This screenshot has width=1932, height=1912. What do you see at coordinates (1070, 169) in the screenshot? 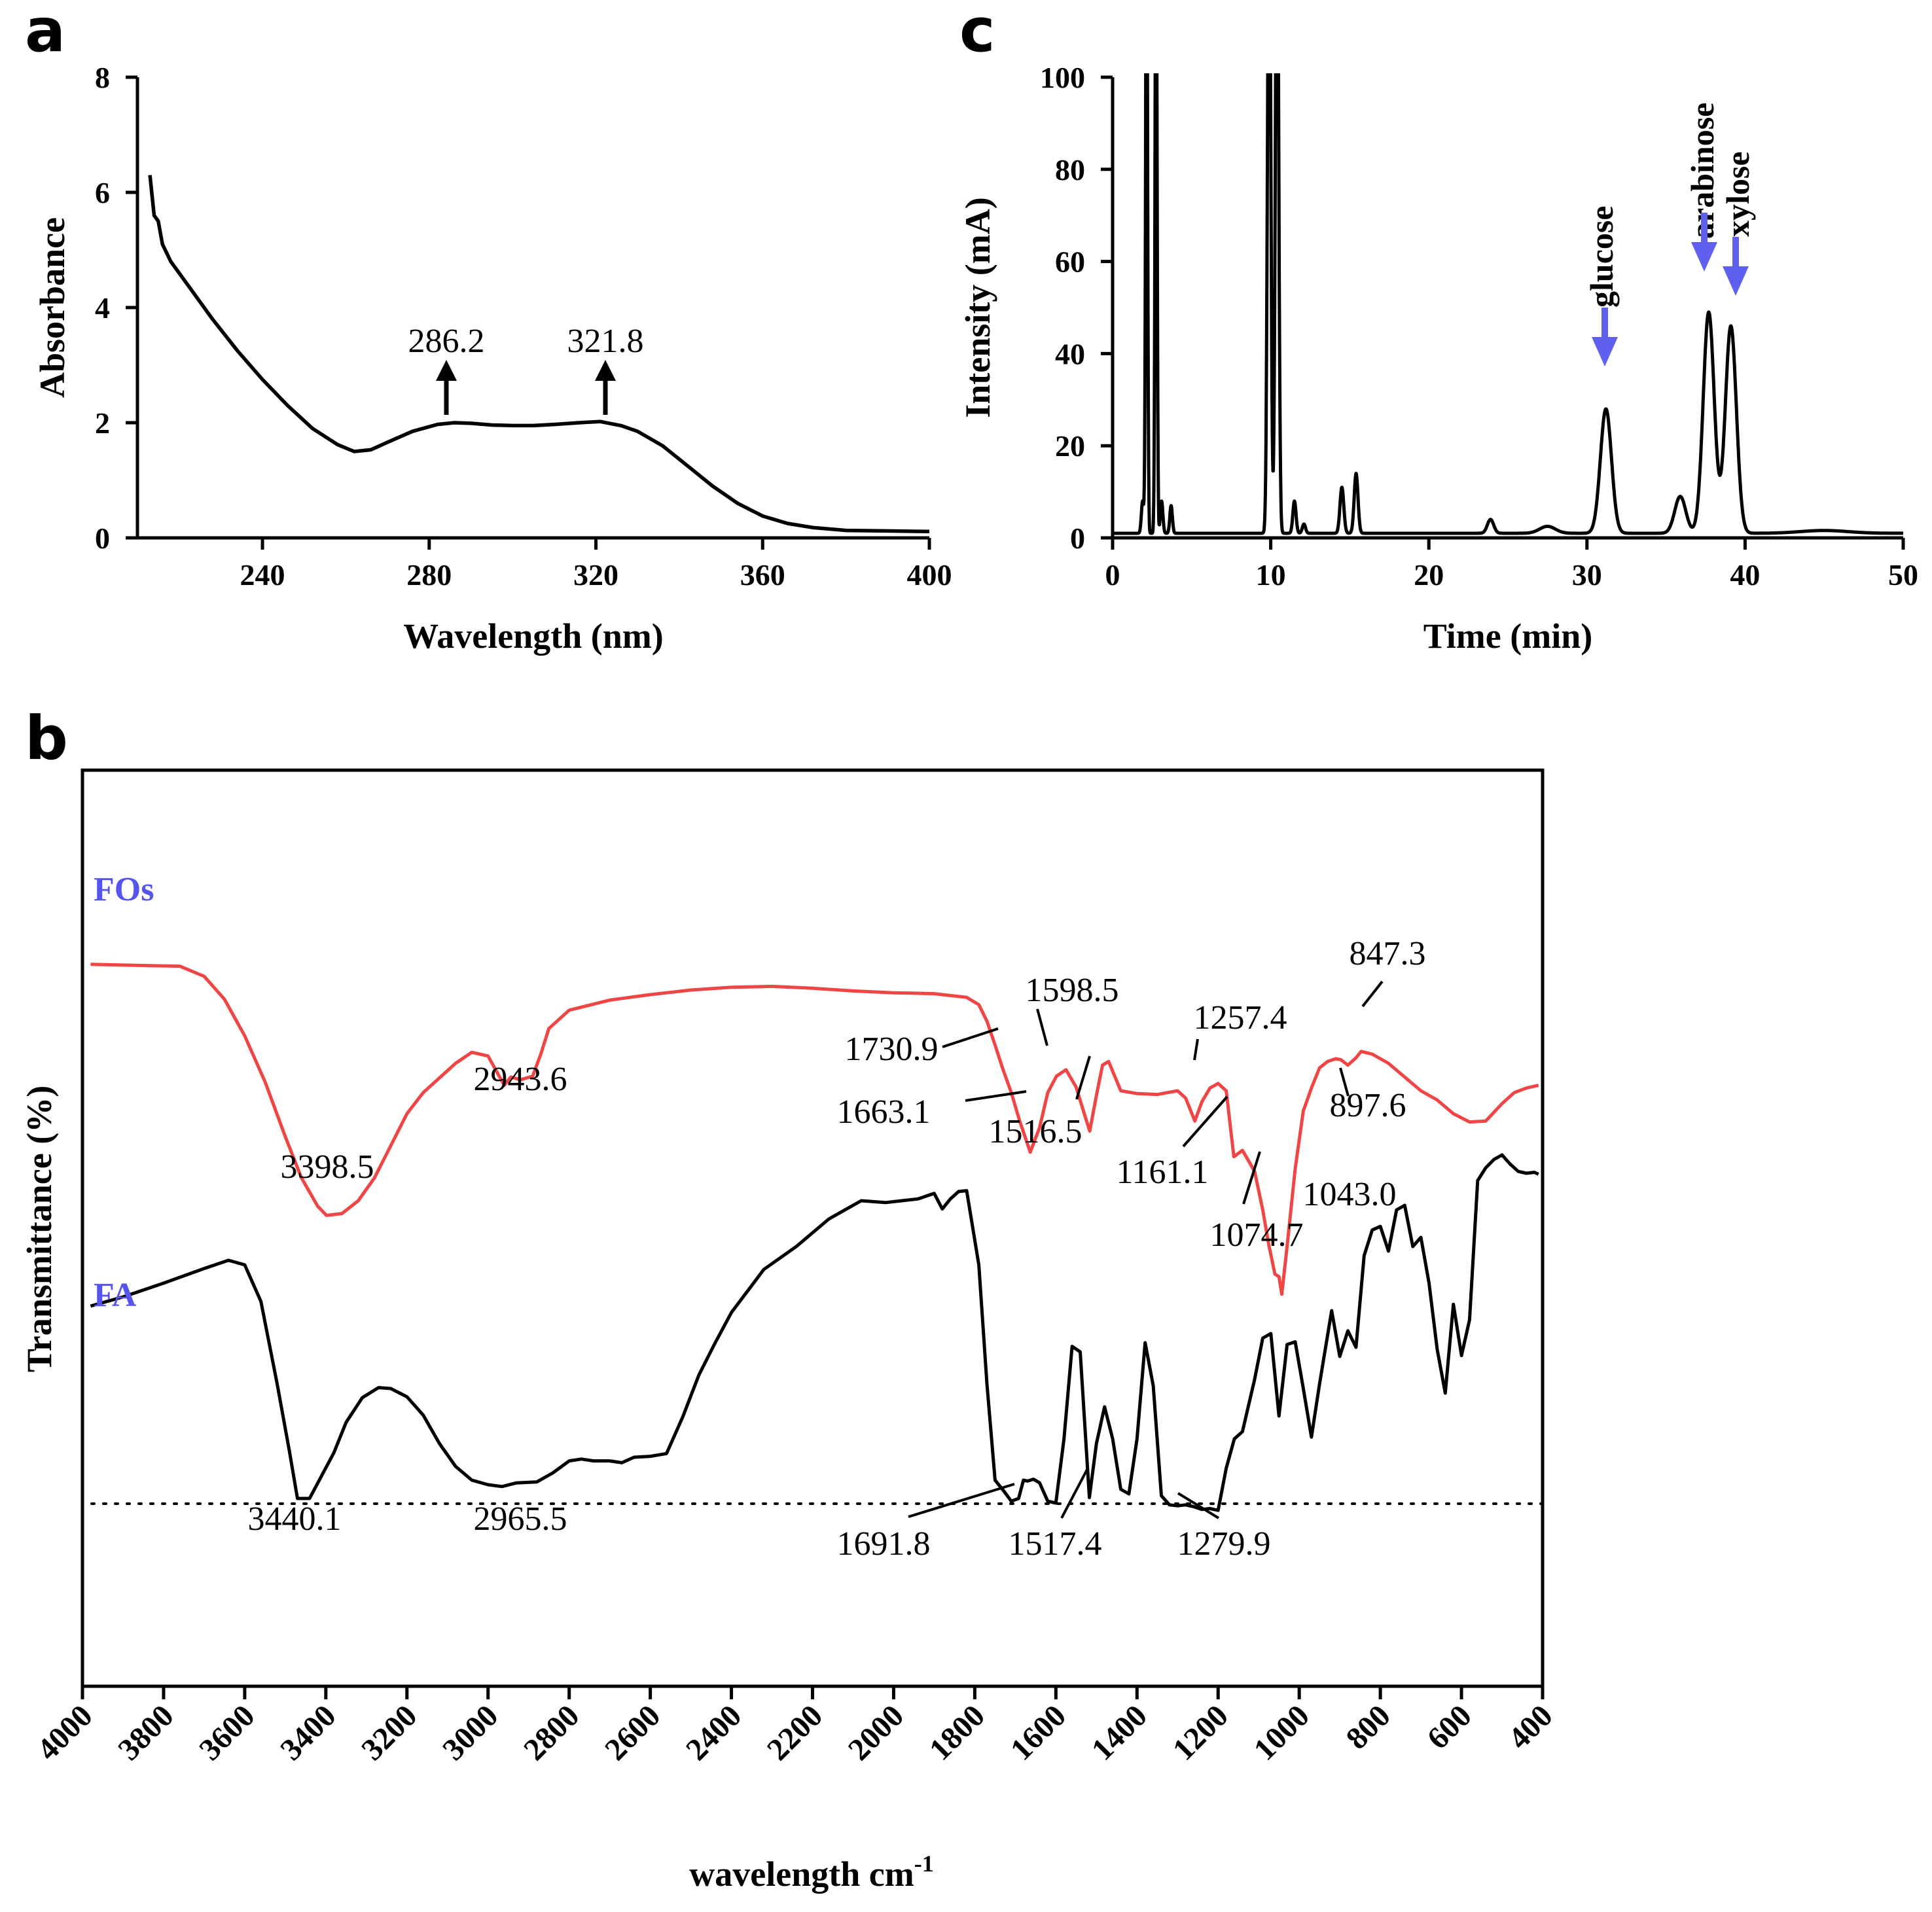
I see `panel-c-ytick-label: 80` at bounding box center [1070, 169].